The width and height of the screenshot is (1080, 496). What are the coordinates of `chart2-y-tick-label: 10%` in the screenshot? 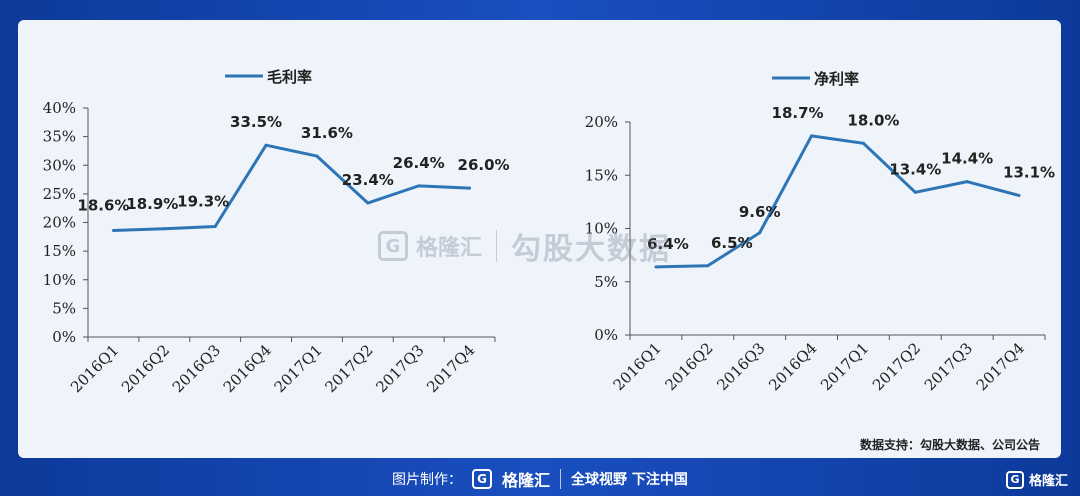 It's located at (601, 229).